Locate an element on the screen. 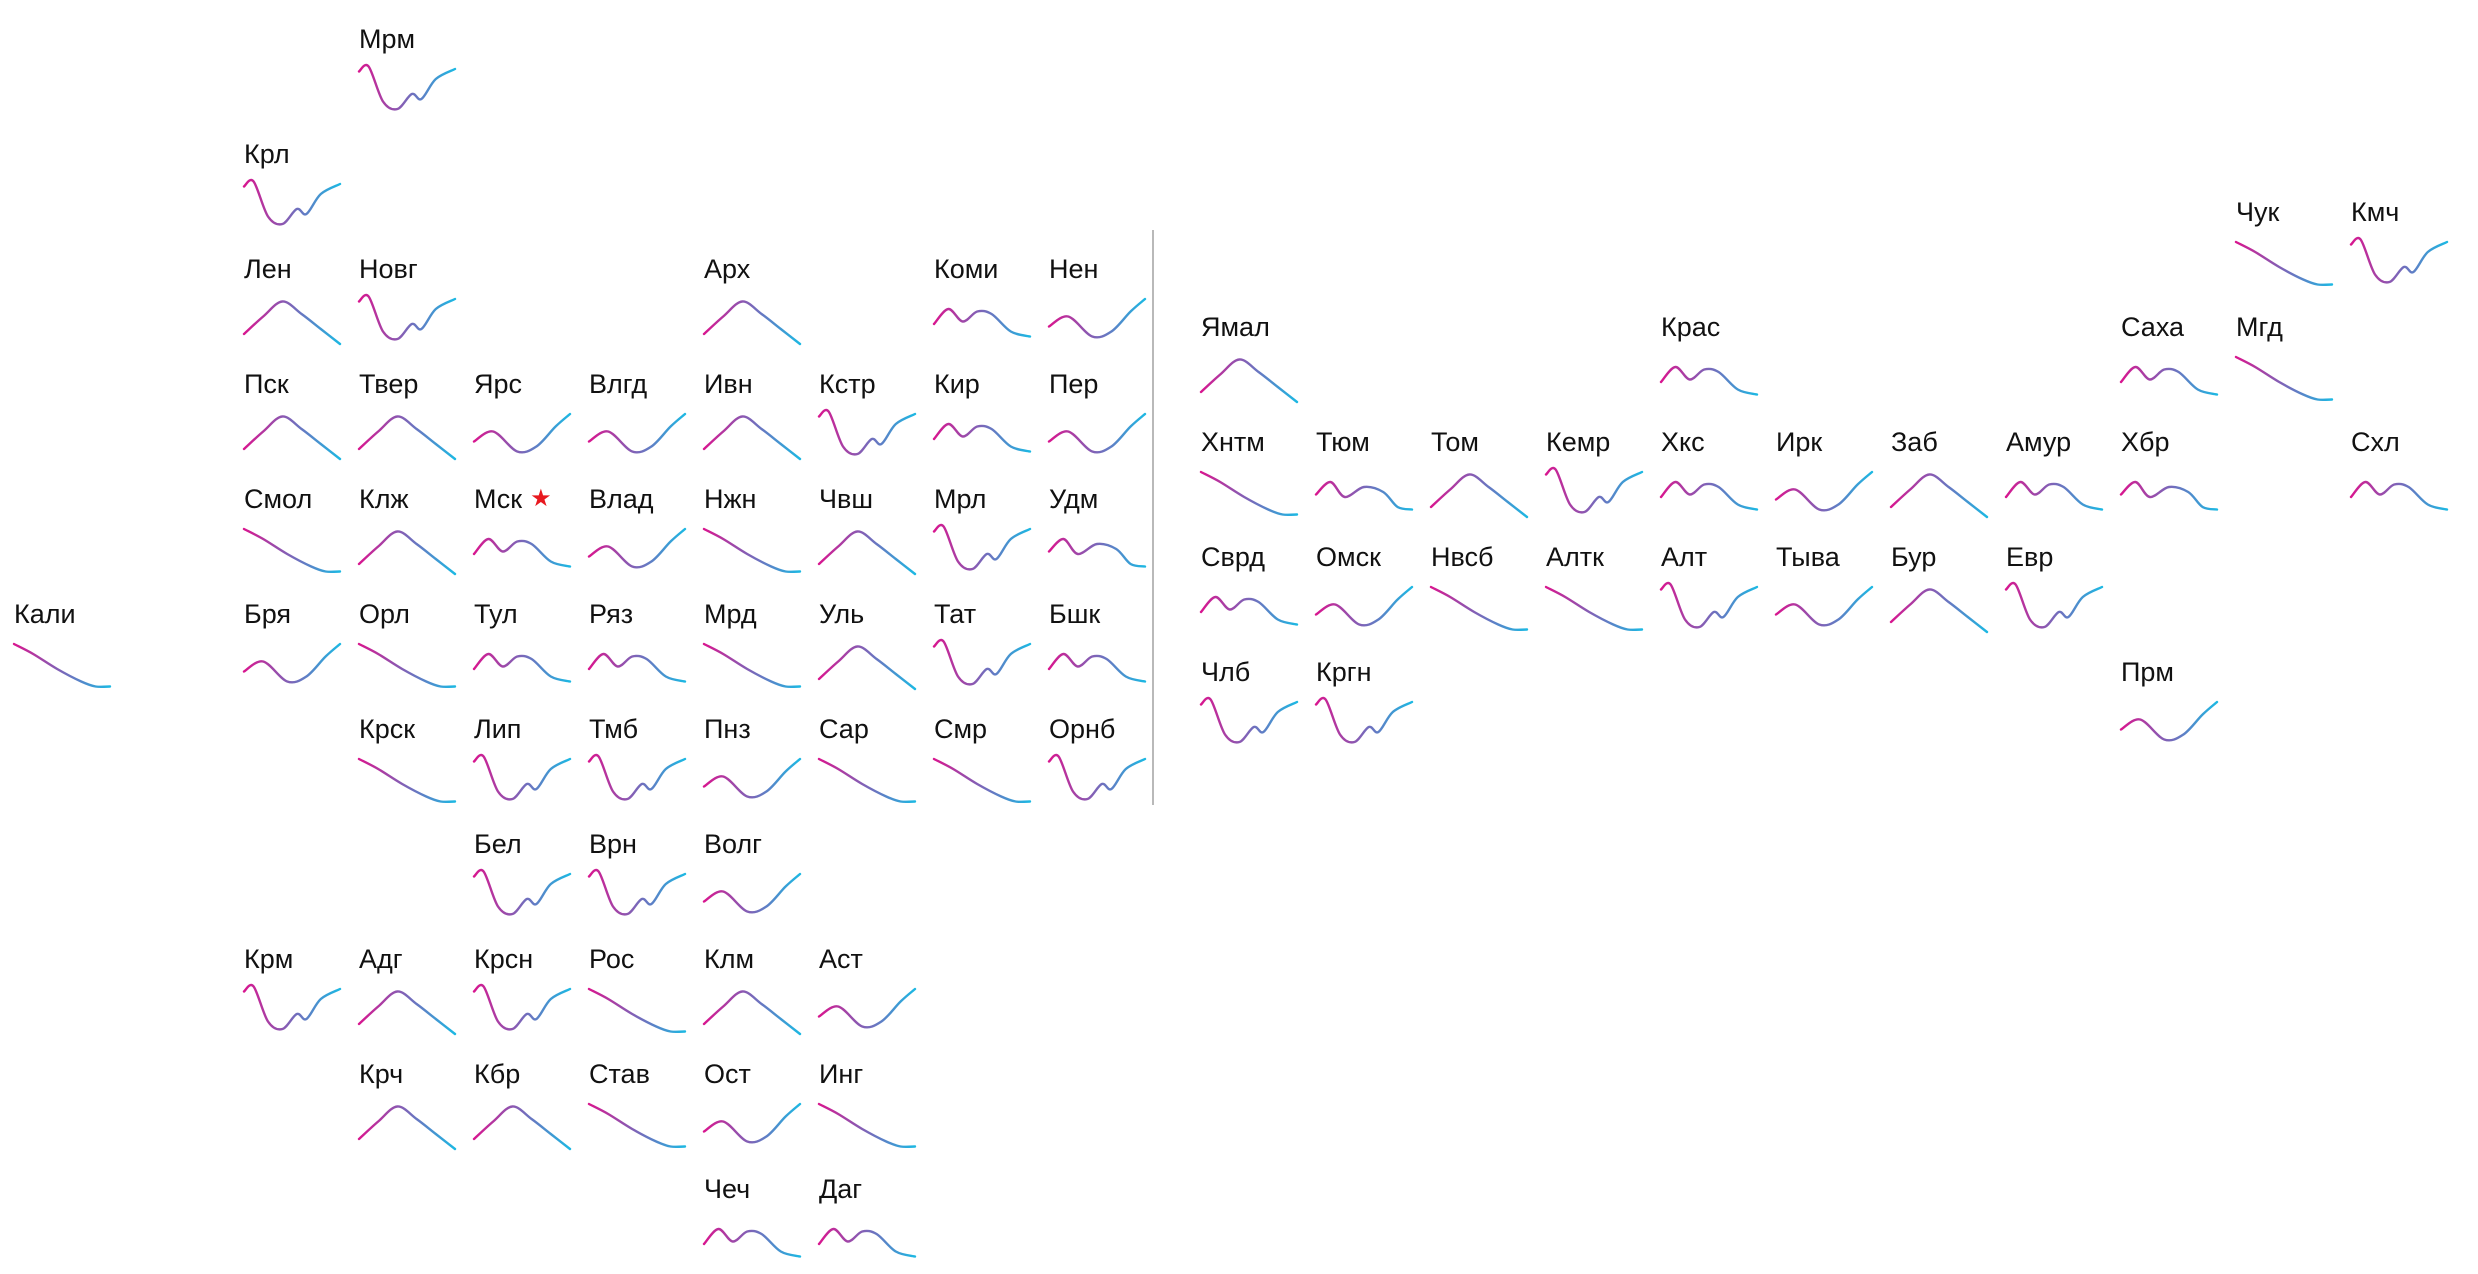  region-label-text: Влгд is located at coordinates (618, 384).